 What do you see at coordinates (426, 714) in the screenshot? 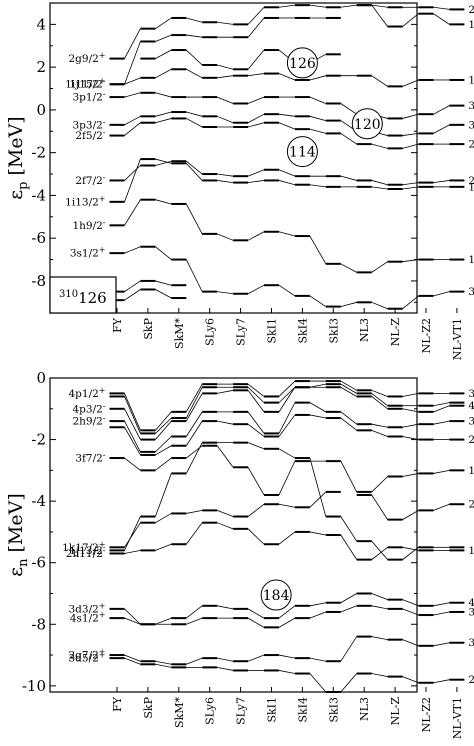
I see `x-tick-label: NL-Z2` at bounding box center [426, 714].